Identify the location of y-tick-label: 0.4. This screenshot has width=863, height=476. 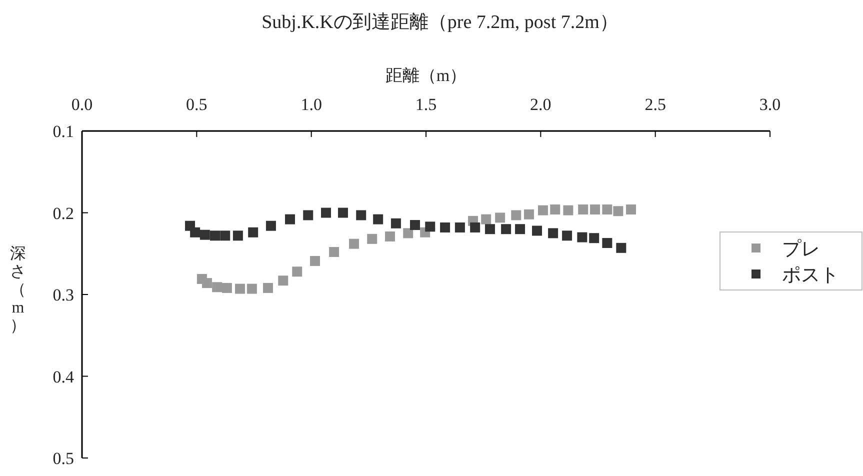
(63, 376).